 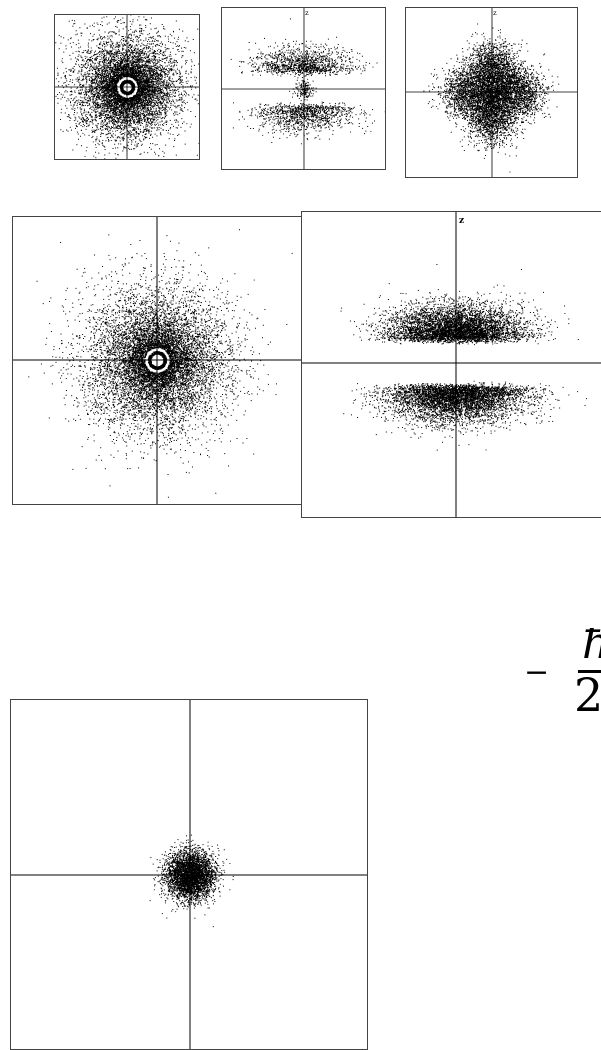 I want to click on s-orbital-large-canvas, so click(x=157, y=360).